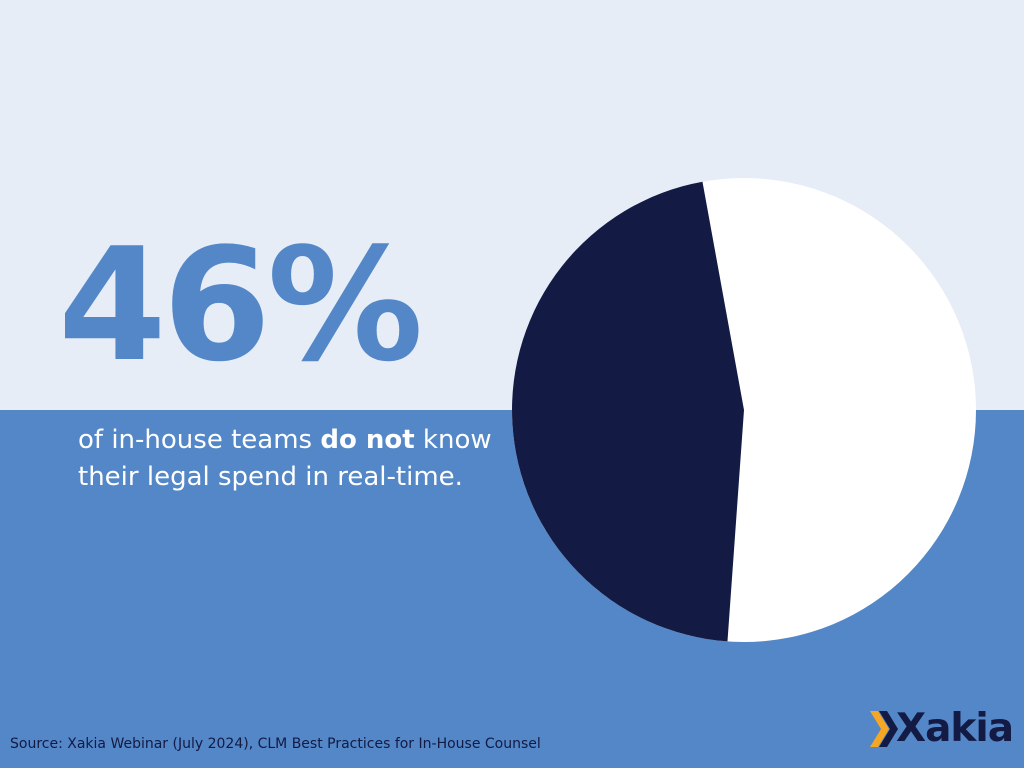 The image size is (1024, 768). Describe the element at coordinates (367, 440) in the screenshot. I see `headline-emphasis: do not` at that location.